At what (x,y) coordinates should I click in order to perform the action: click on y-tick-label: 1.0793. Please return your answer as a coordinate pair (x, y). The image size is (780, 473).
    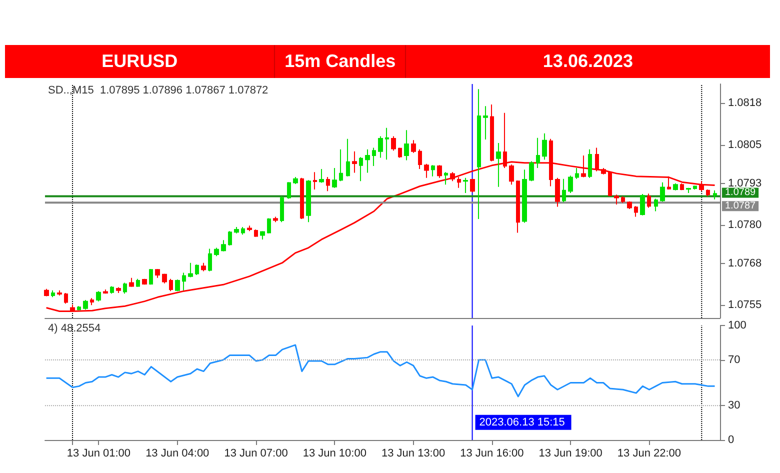
    Looking at the image, I should click on (745, 183).